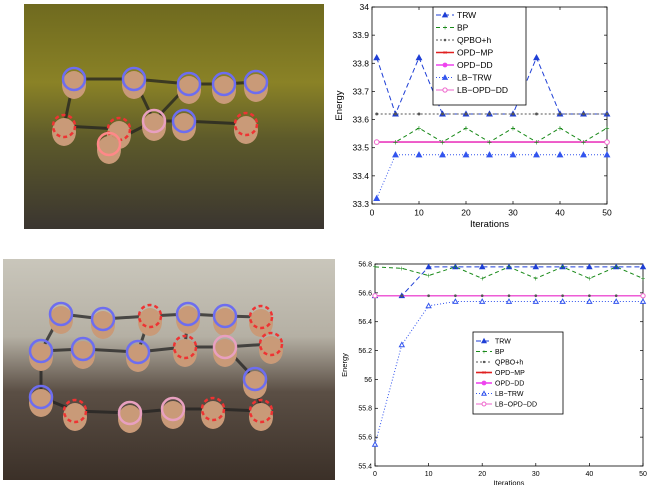 The image size is (647, 485). What do you see at coordinates (360, 204) in the screenshot?
I see `y-tick-label: 33.3` at bounding box center [360, 204].